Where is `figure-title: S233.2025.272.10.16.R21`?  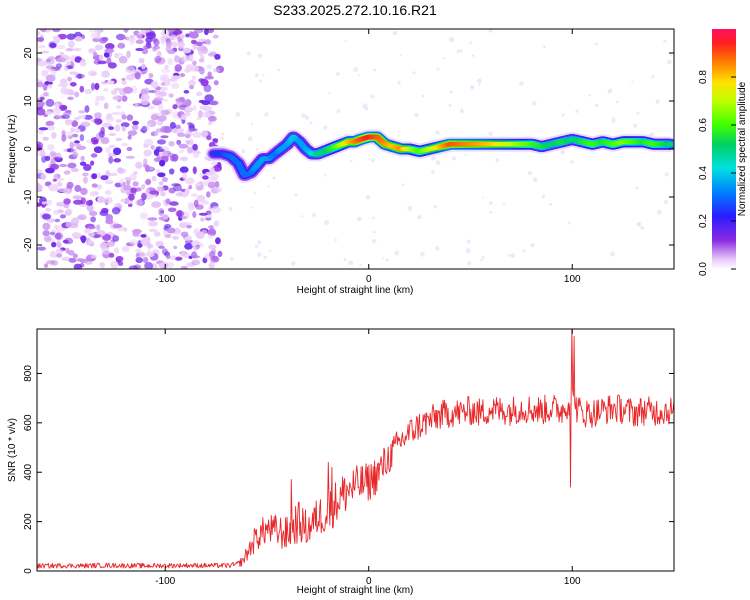 figure-title: S233.2025.272.10.16.R21 is located at coordinates (355, 10).